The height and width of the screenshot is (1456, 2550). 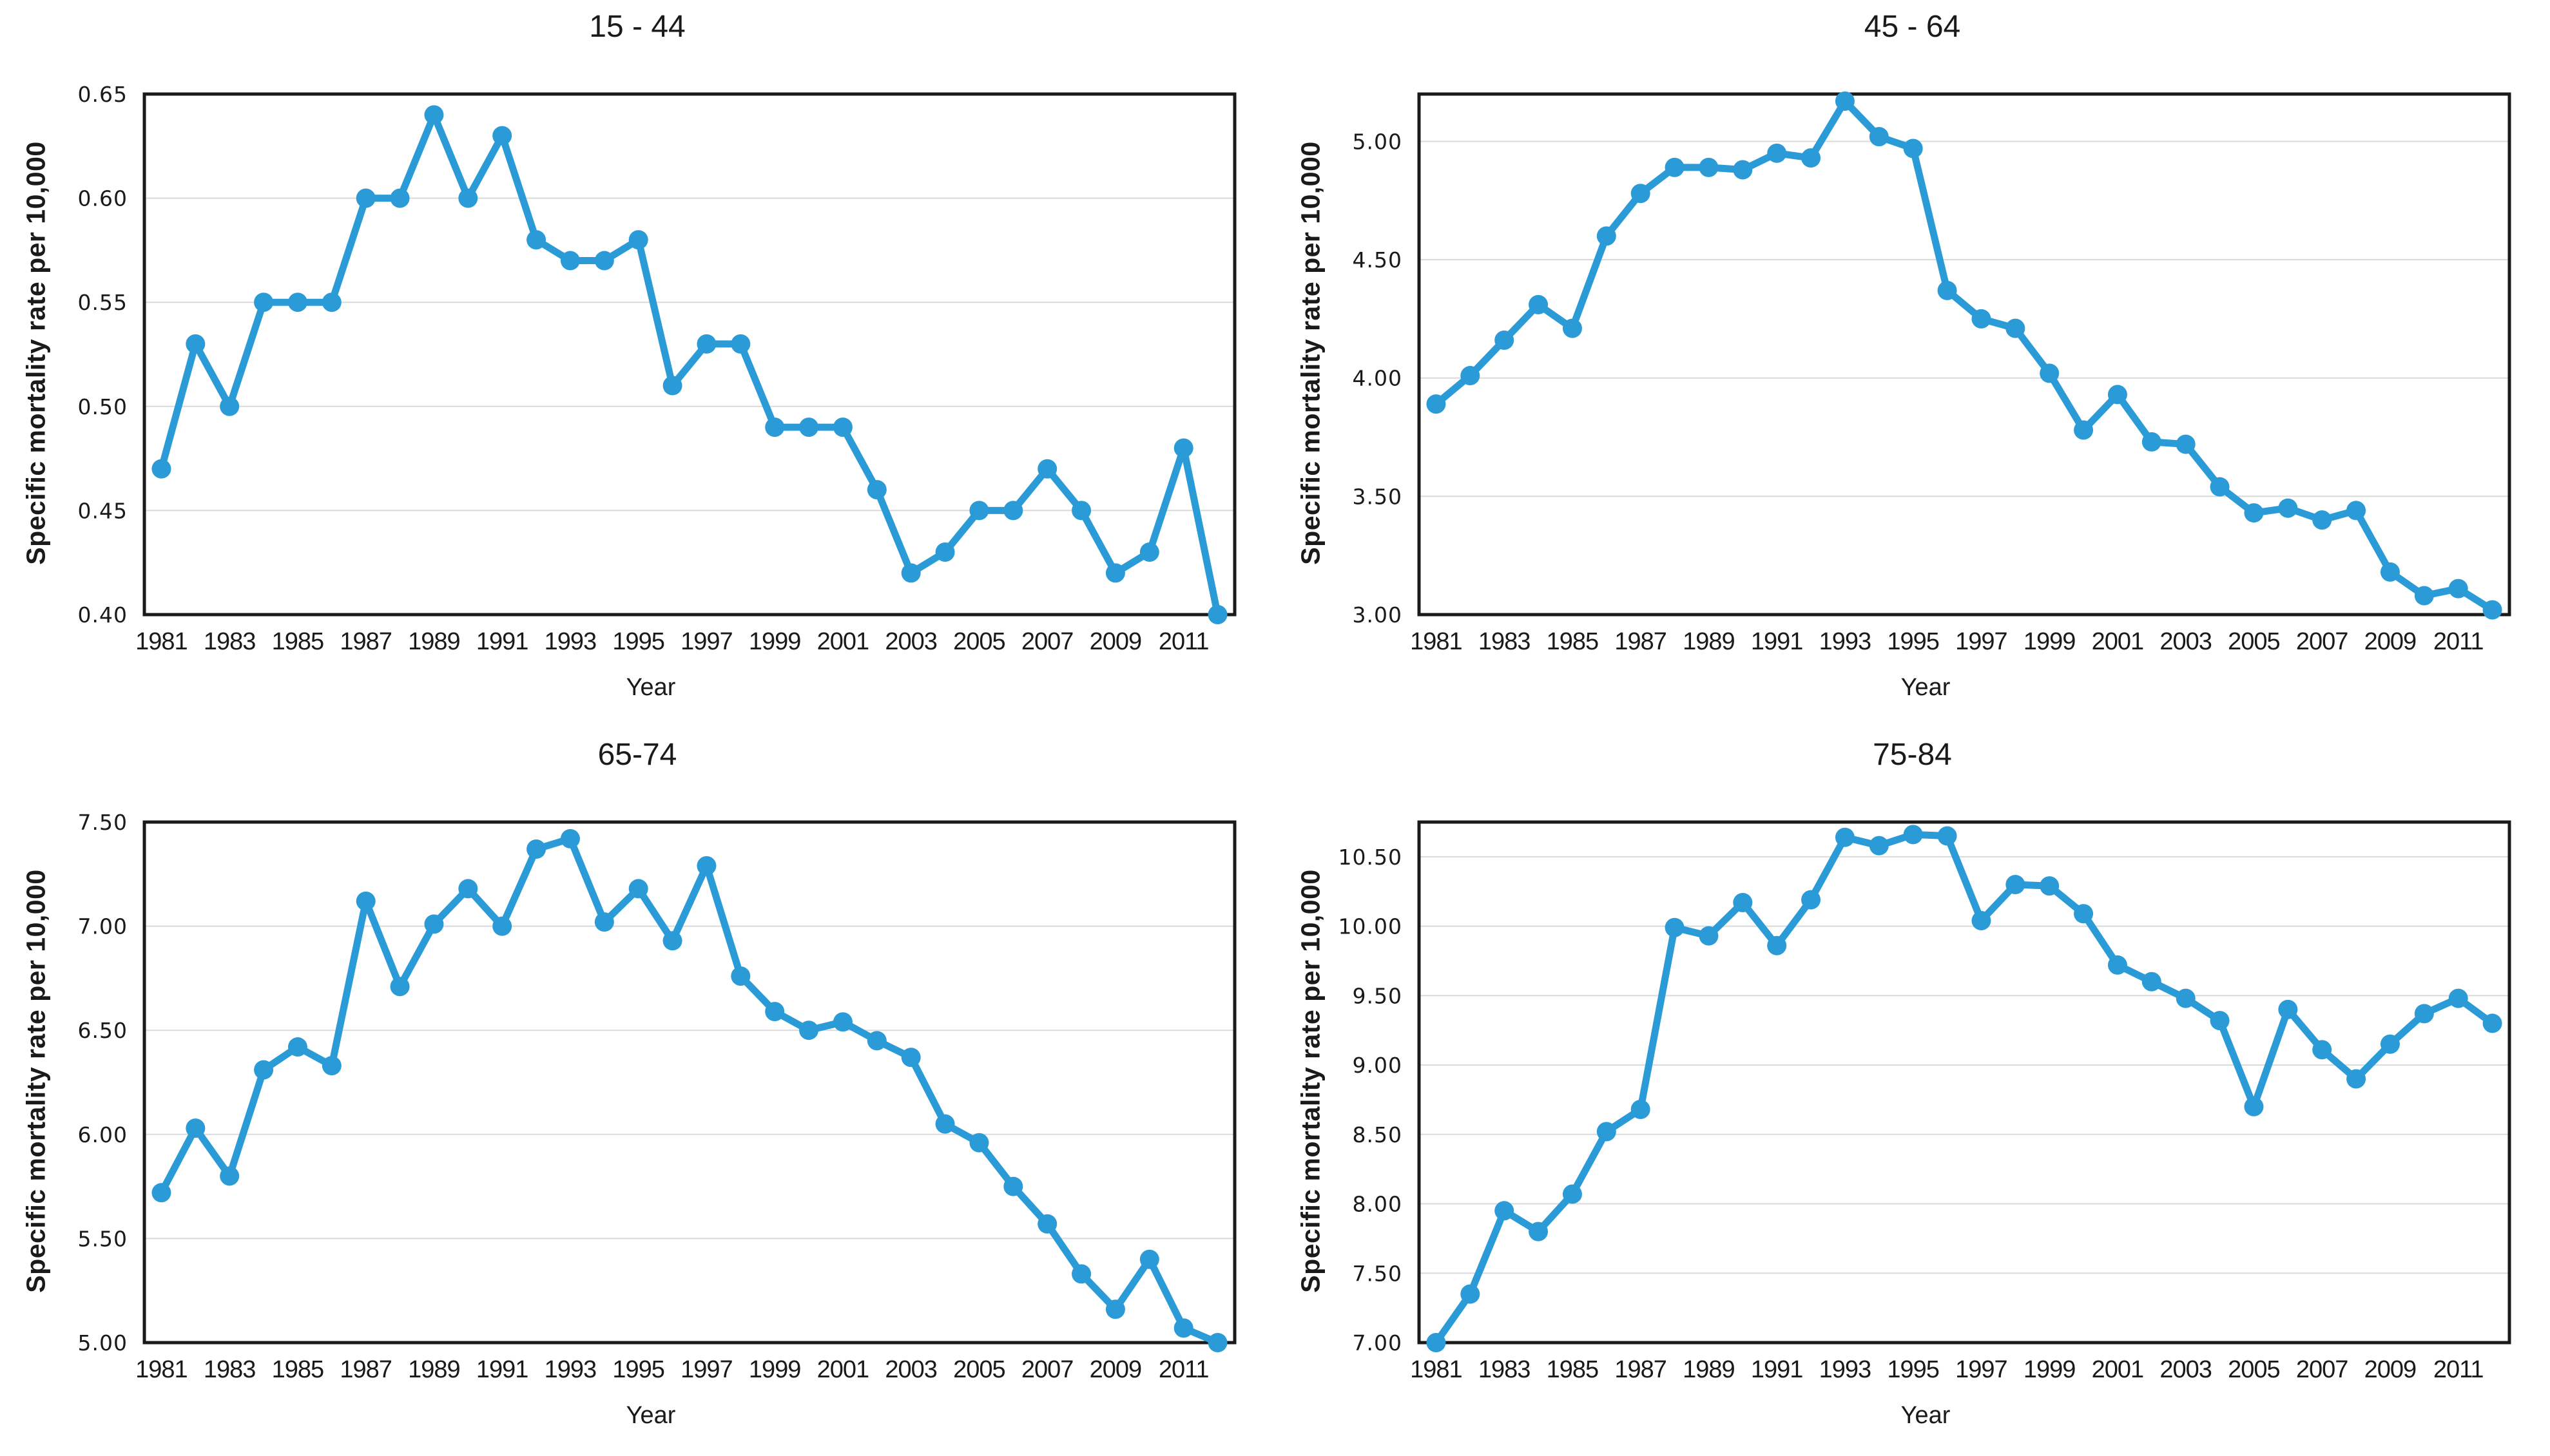 I want to click on x-tick-label: 1989, so click(x=1709, y=1370).